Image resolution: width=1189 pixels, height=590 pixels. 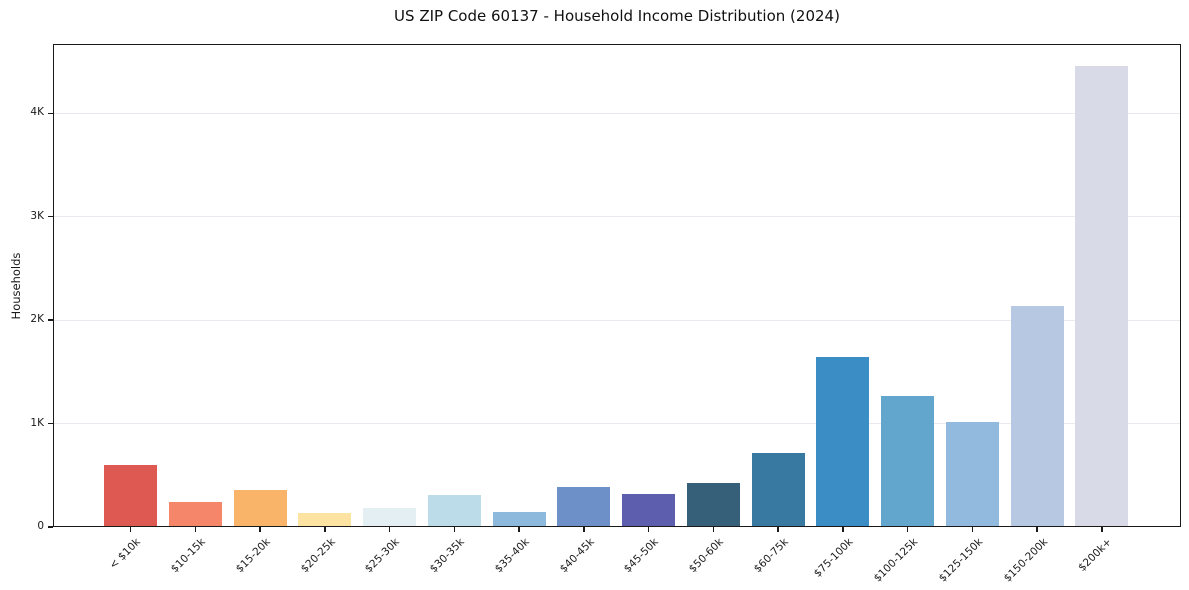 I want to click on bar-200k, so click(x=1102, y=295).